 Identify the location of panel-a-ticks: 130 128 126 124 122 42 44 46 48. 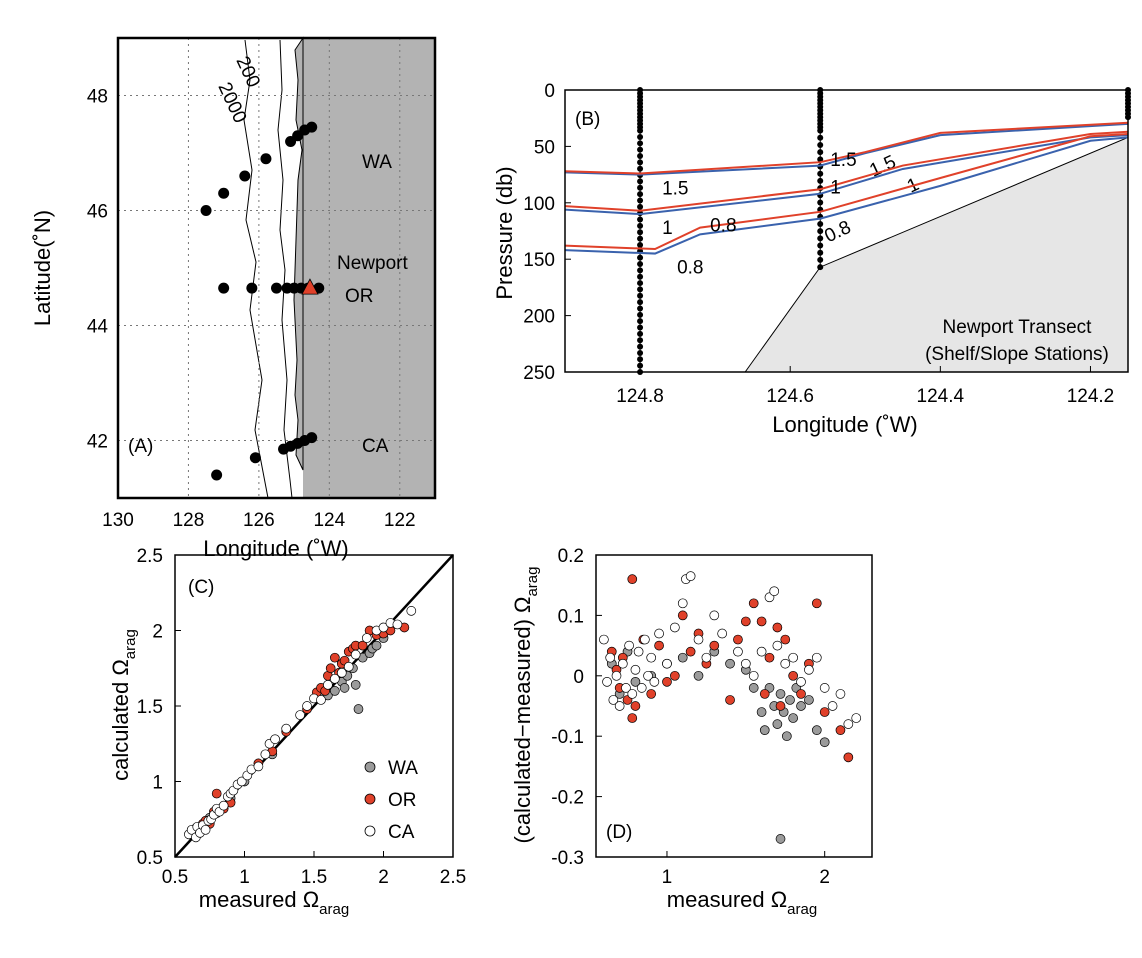
(251, 309).